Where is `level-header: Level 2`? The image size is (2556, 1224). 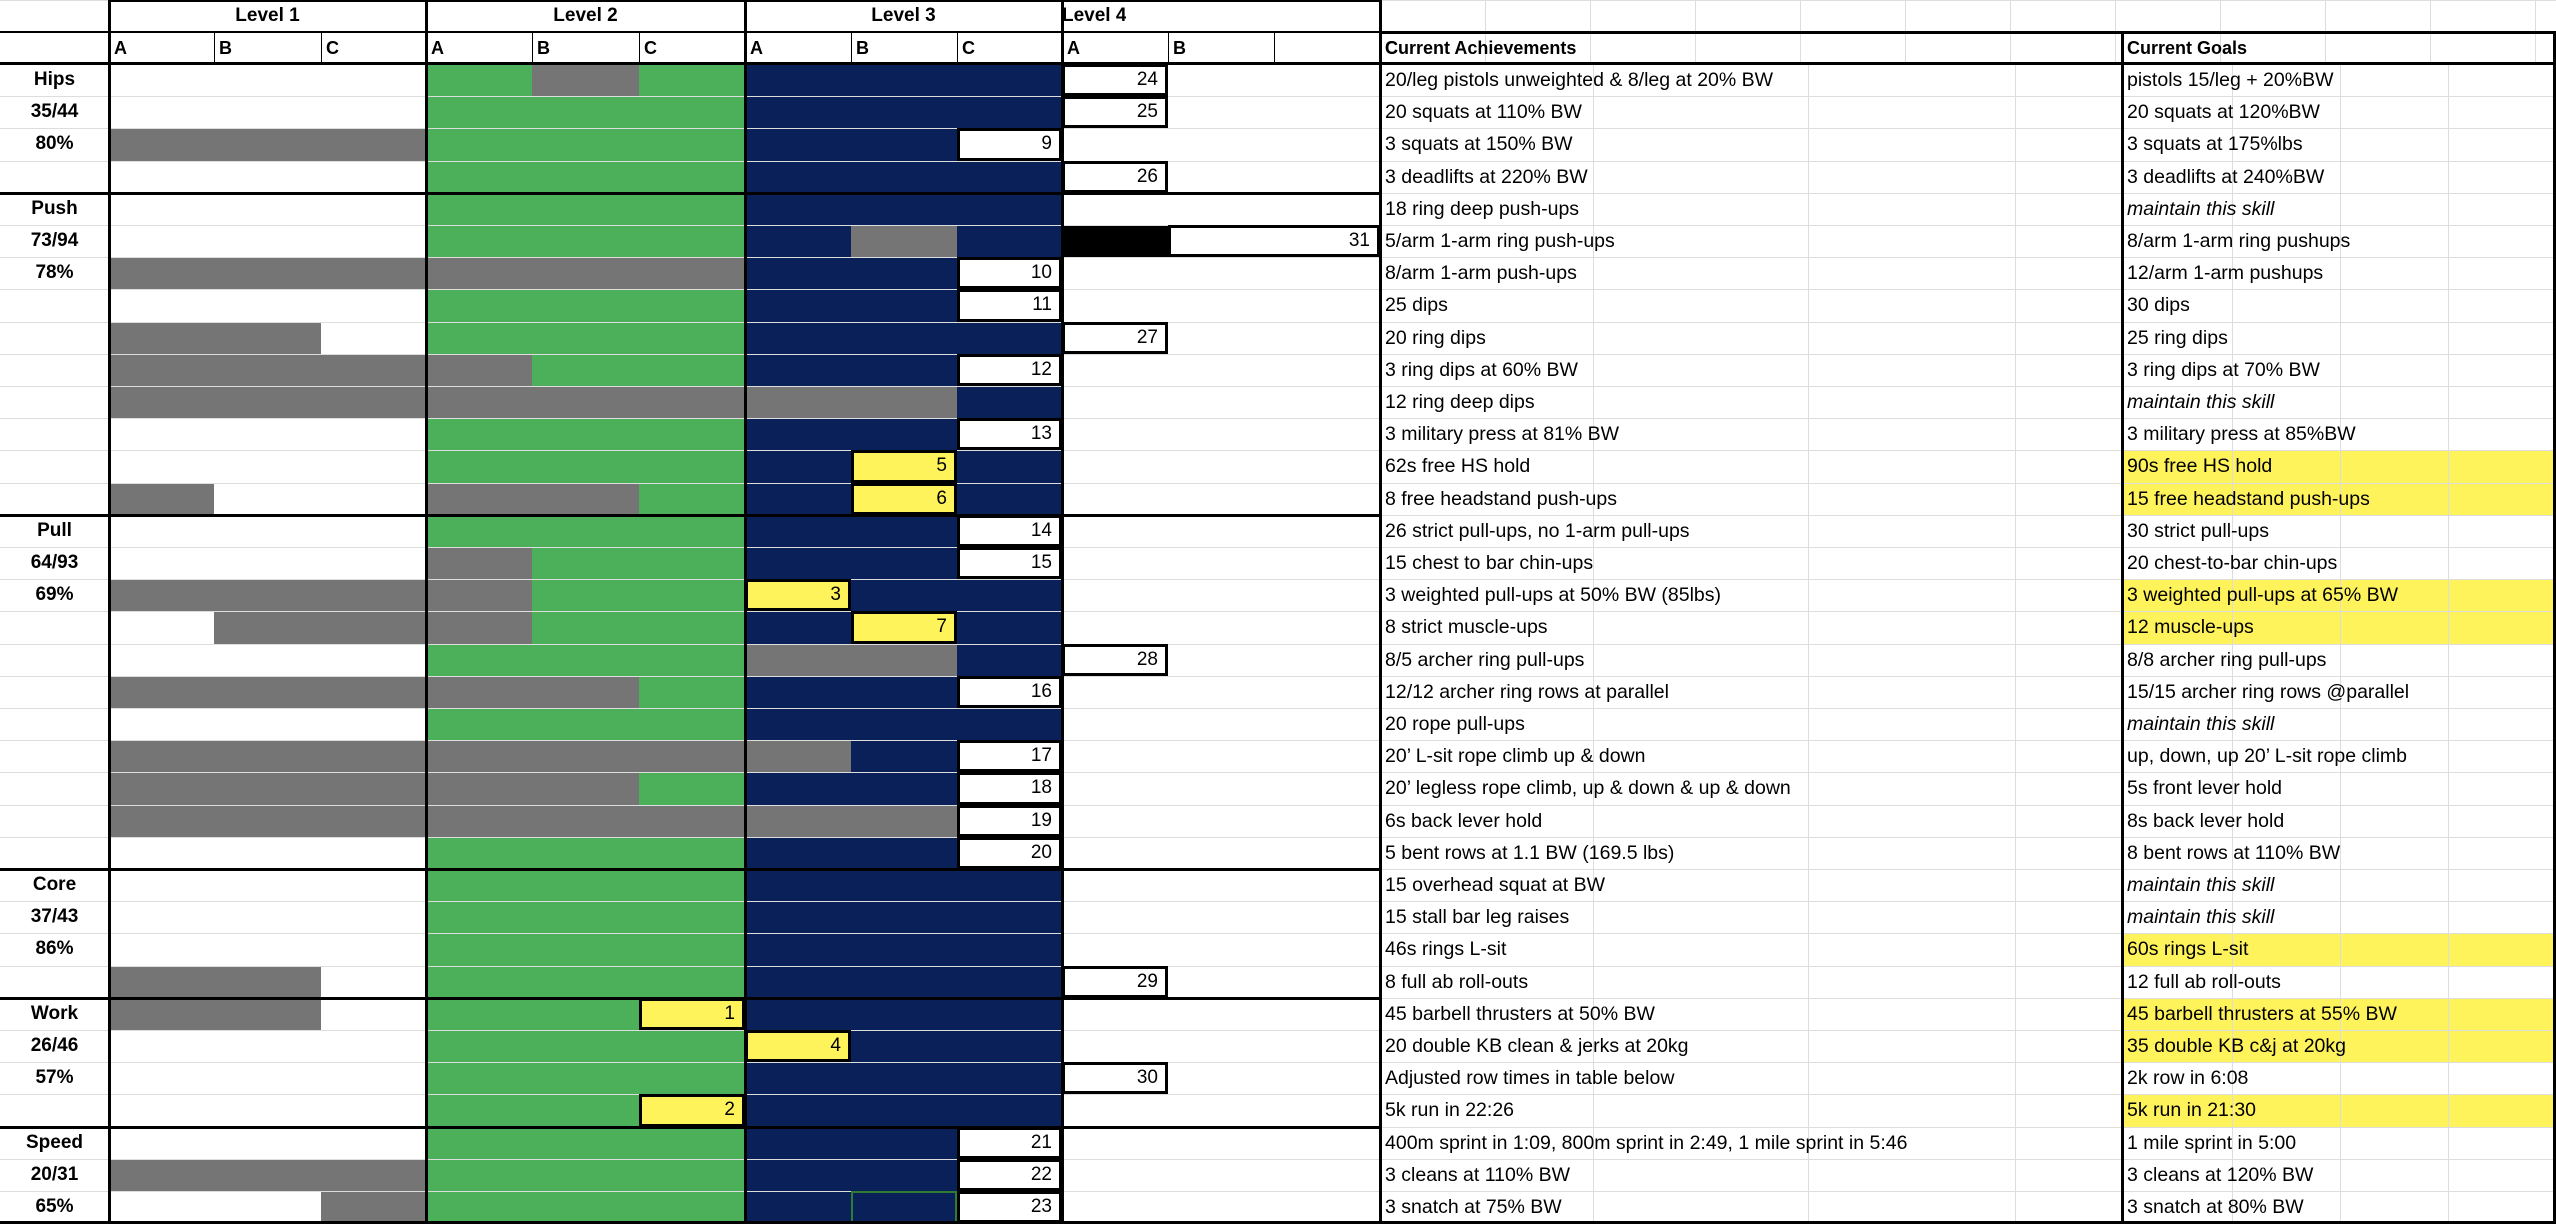 level-header: Level 2 is located at coordinates (585, 15).